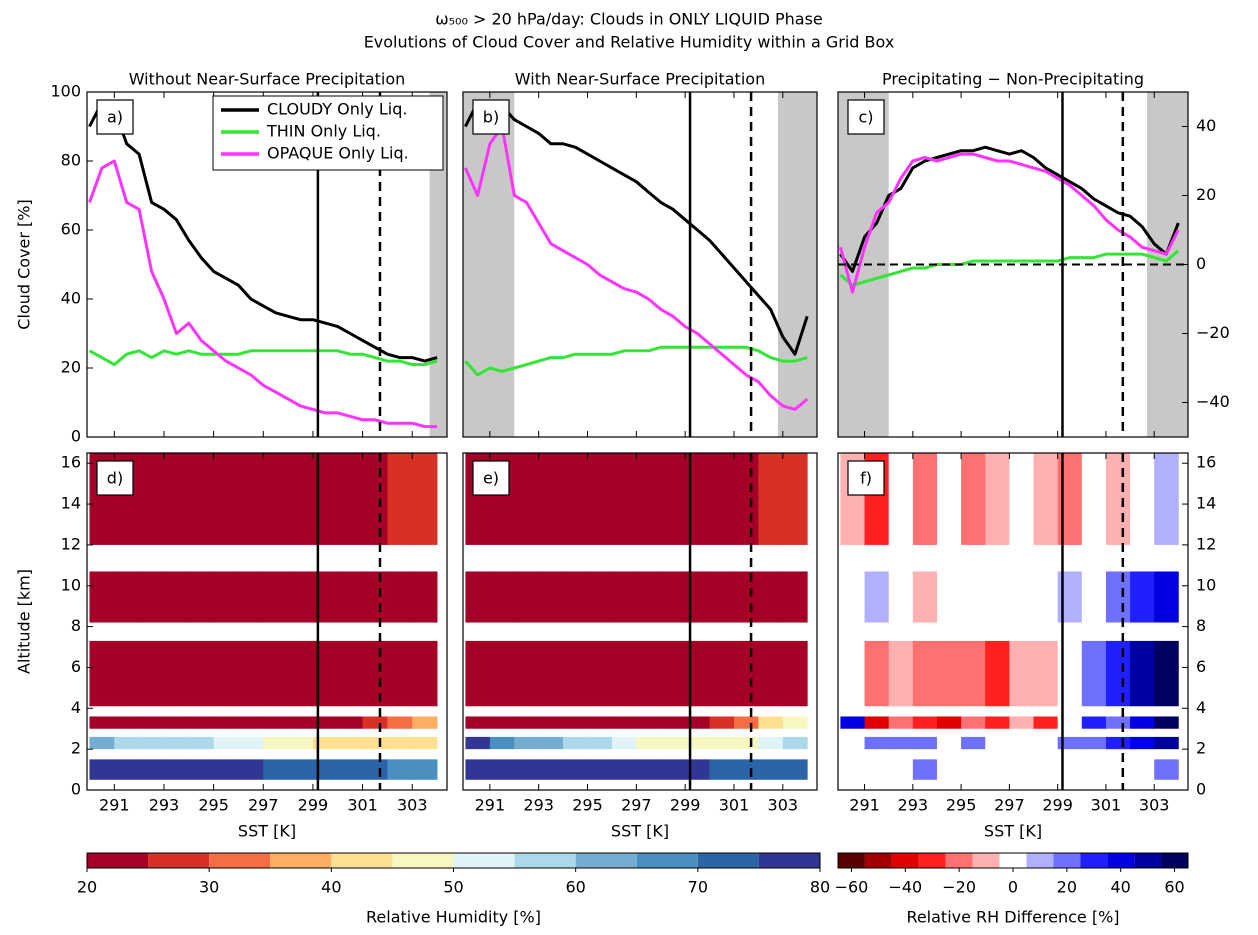  I want to click on colorbar-tick-label: 60, so click(575, 887).